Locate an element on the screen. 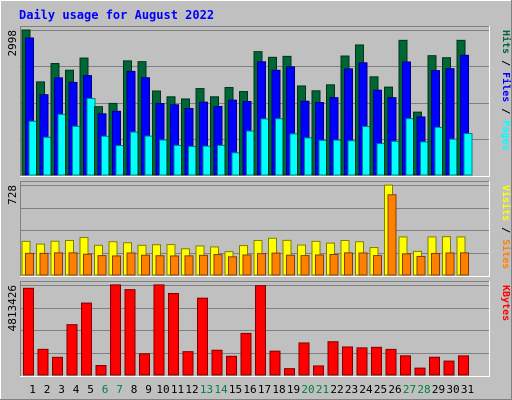 This screenshot has width=512, height=400. visits-max-label: 728 is located at coordinates (12, 195).